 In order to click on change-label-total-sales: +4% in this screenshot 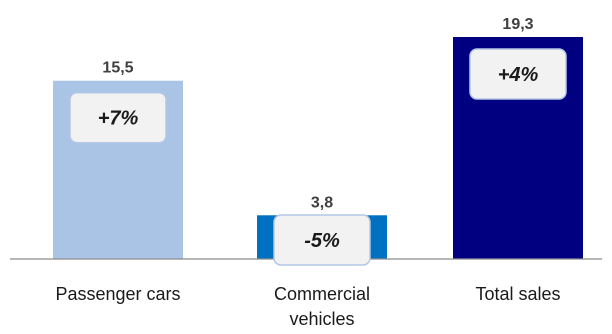, I will do `click(518, 75)`.